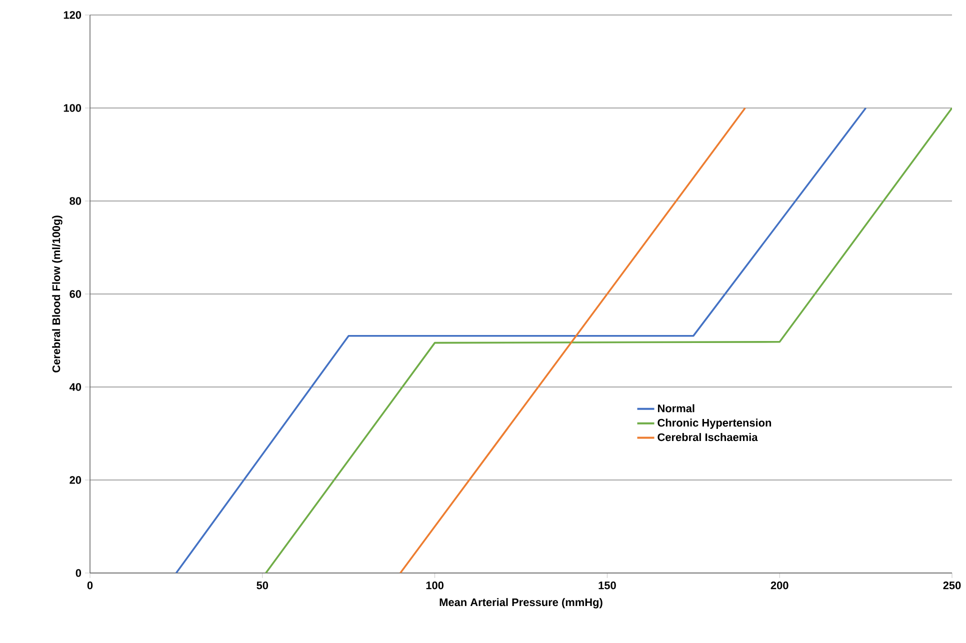 This screenshot has height=643, width=966. Describe the element at coordinates (76, 480) in the screenshot. I see `y-tick-label: 20` at that location.